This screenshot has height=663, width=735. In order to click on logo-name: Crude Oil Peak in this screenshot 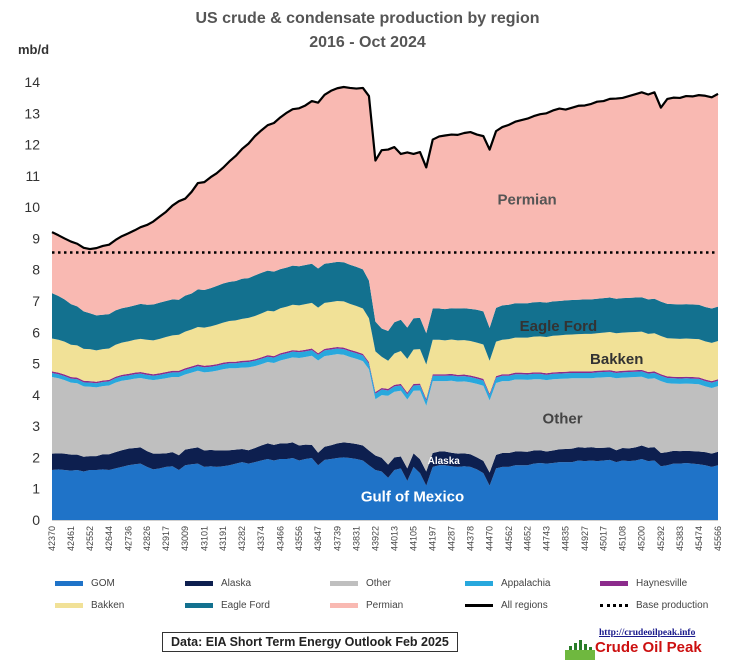, I will do `click(648, 647)`.